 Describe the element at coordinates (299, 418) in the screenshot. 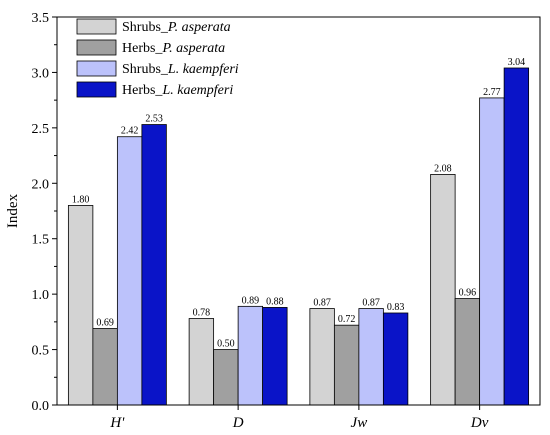

I see `x-axis: H' D Jw Dv` at that location.